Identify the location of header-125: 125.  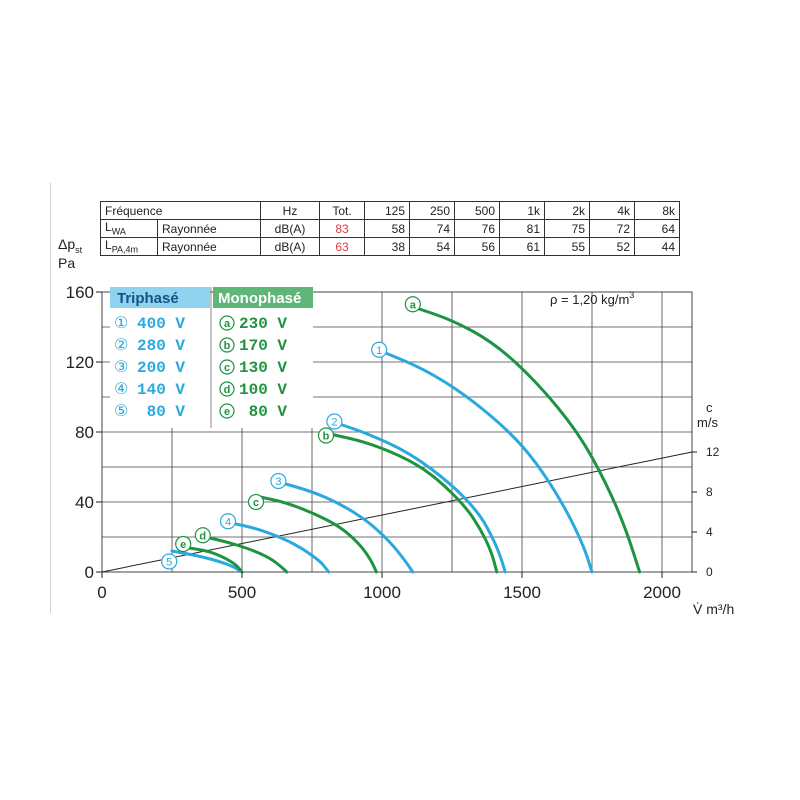
(387, 210).